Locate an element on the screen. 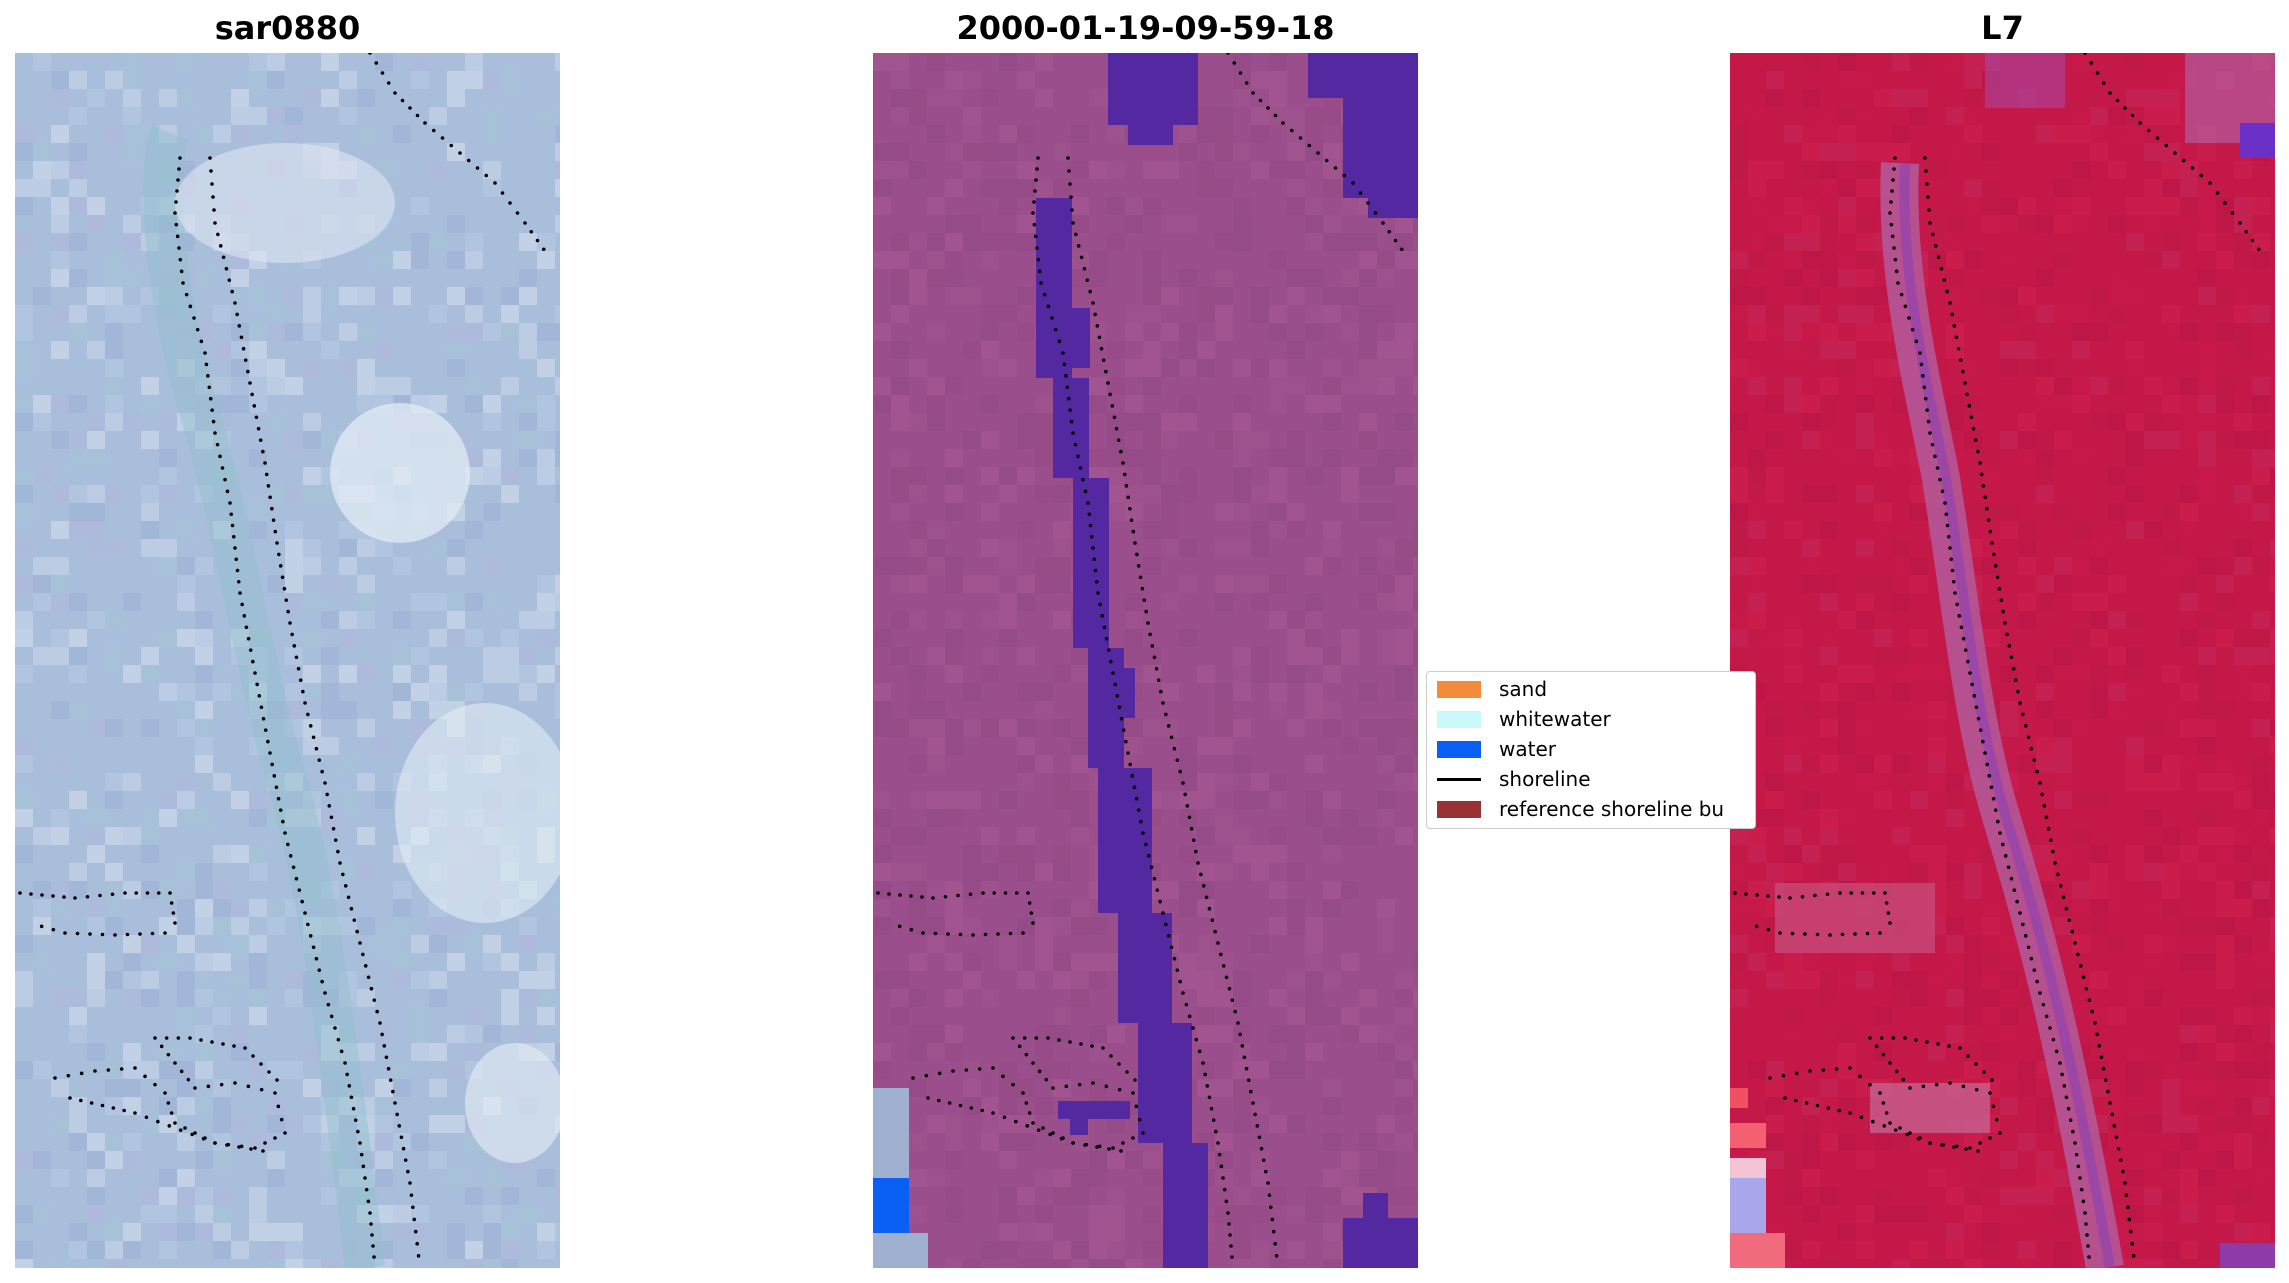  legend-label: sand is located at coordinates (1523, 689).